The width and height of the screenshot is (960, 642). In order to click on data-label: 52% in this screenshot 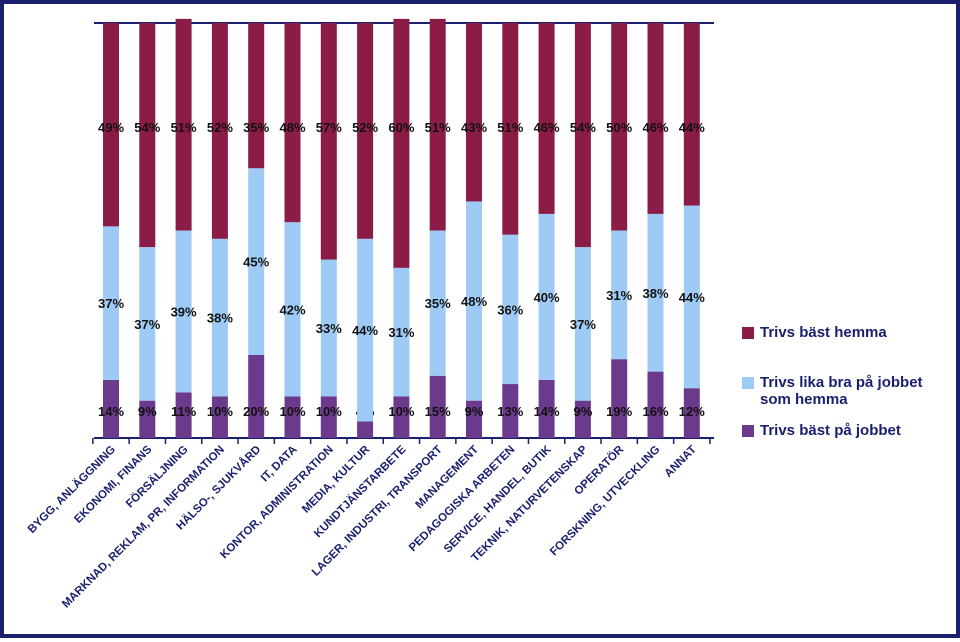, I will do `click(365, 127)`.